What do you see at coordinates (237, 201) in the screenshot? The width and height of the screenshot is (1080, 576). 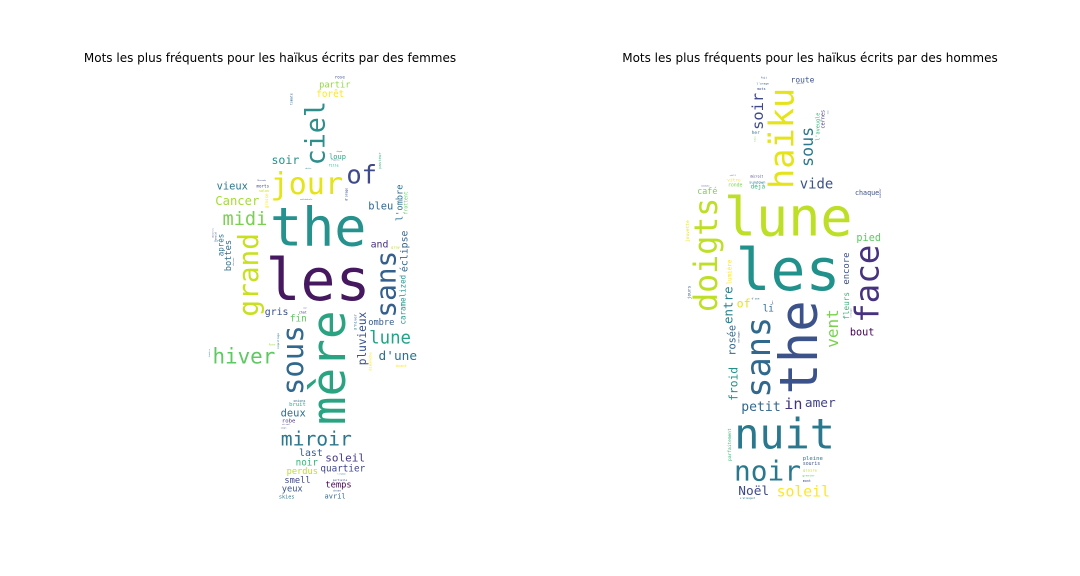 I see `word-label: Cancer` at bounding box center [237, 201].